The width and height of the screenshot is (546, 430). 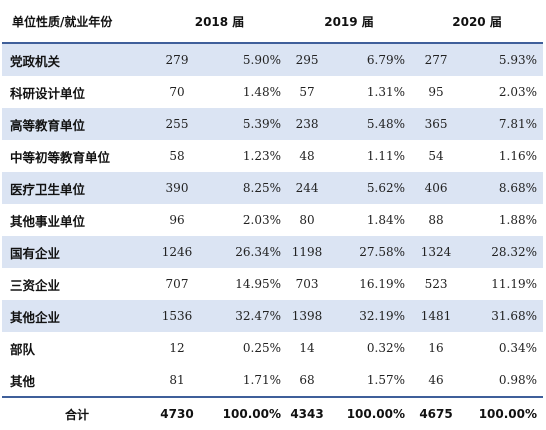 I want to click on count-2020-cell: 1324, so click(x=436, y=252).